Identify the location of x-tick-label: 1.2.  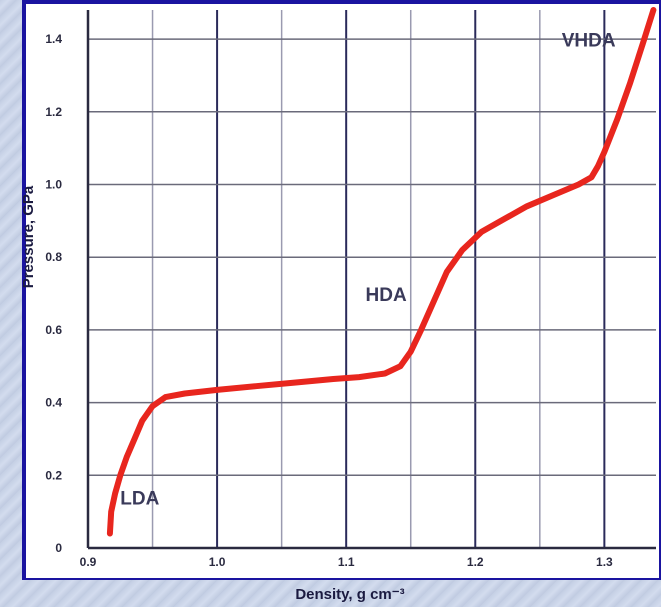
(475, 562).